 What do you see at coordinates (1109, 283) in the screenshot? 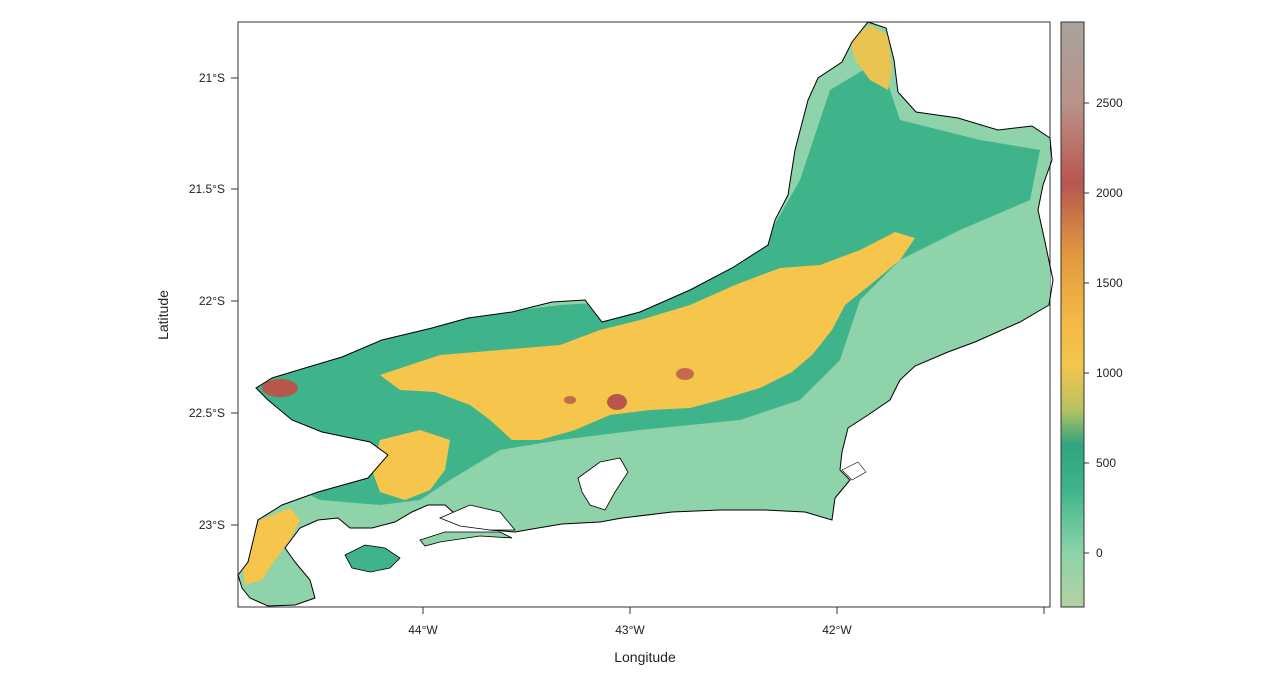
I see `colorbar-tick-label: 1500` at bounding box center [1109, 283].